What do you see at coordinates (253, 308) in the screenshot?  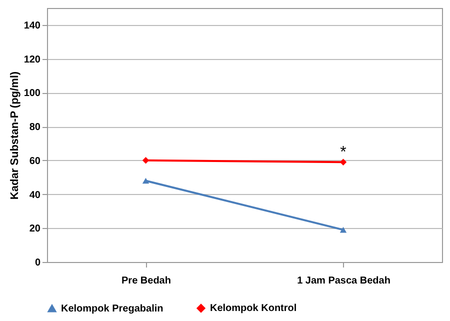 I see `legend-label: Kelompok Kontrol` at bounding box center [253, 308].